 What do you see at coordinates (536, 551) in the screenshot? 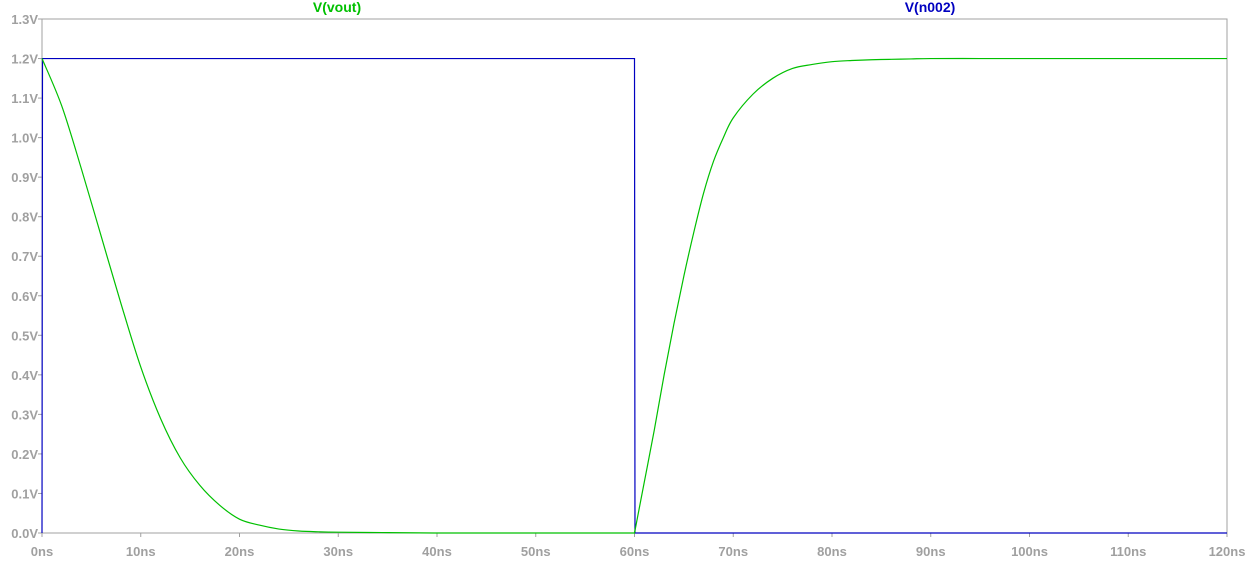
I see `x-tick-label: 50ns` at bounding box center [536, 551].